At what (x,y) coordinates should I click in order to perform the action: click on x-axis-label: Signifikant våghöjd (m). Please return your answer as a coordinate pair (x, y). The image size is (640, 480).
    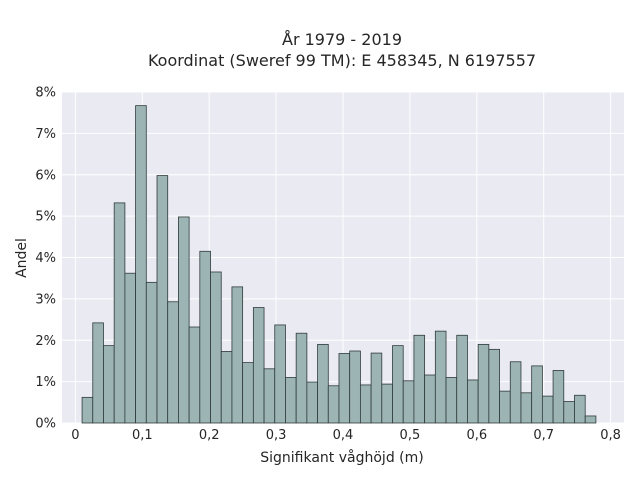
    Looking at the image, I should click on (341, 457).